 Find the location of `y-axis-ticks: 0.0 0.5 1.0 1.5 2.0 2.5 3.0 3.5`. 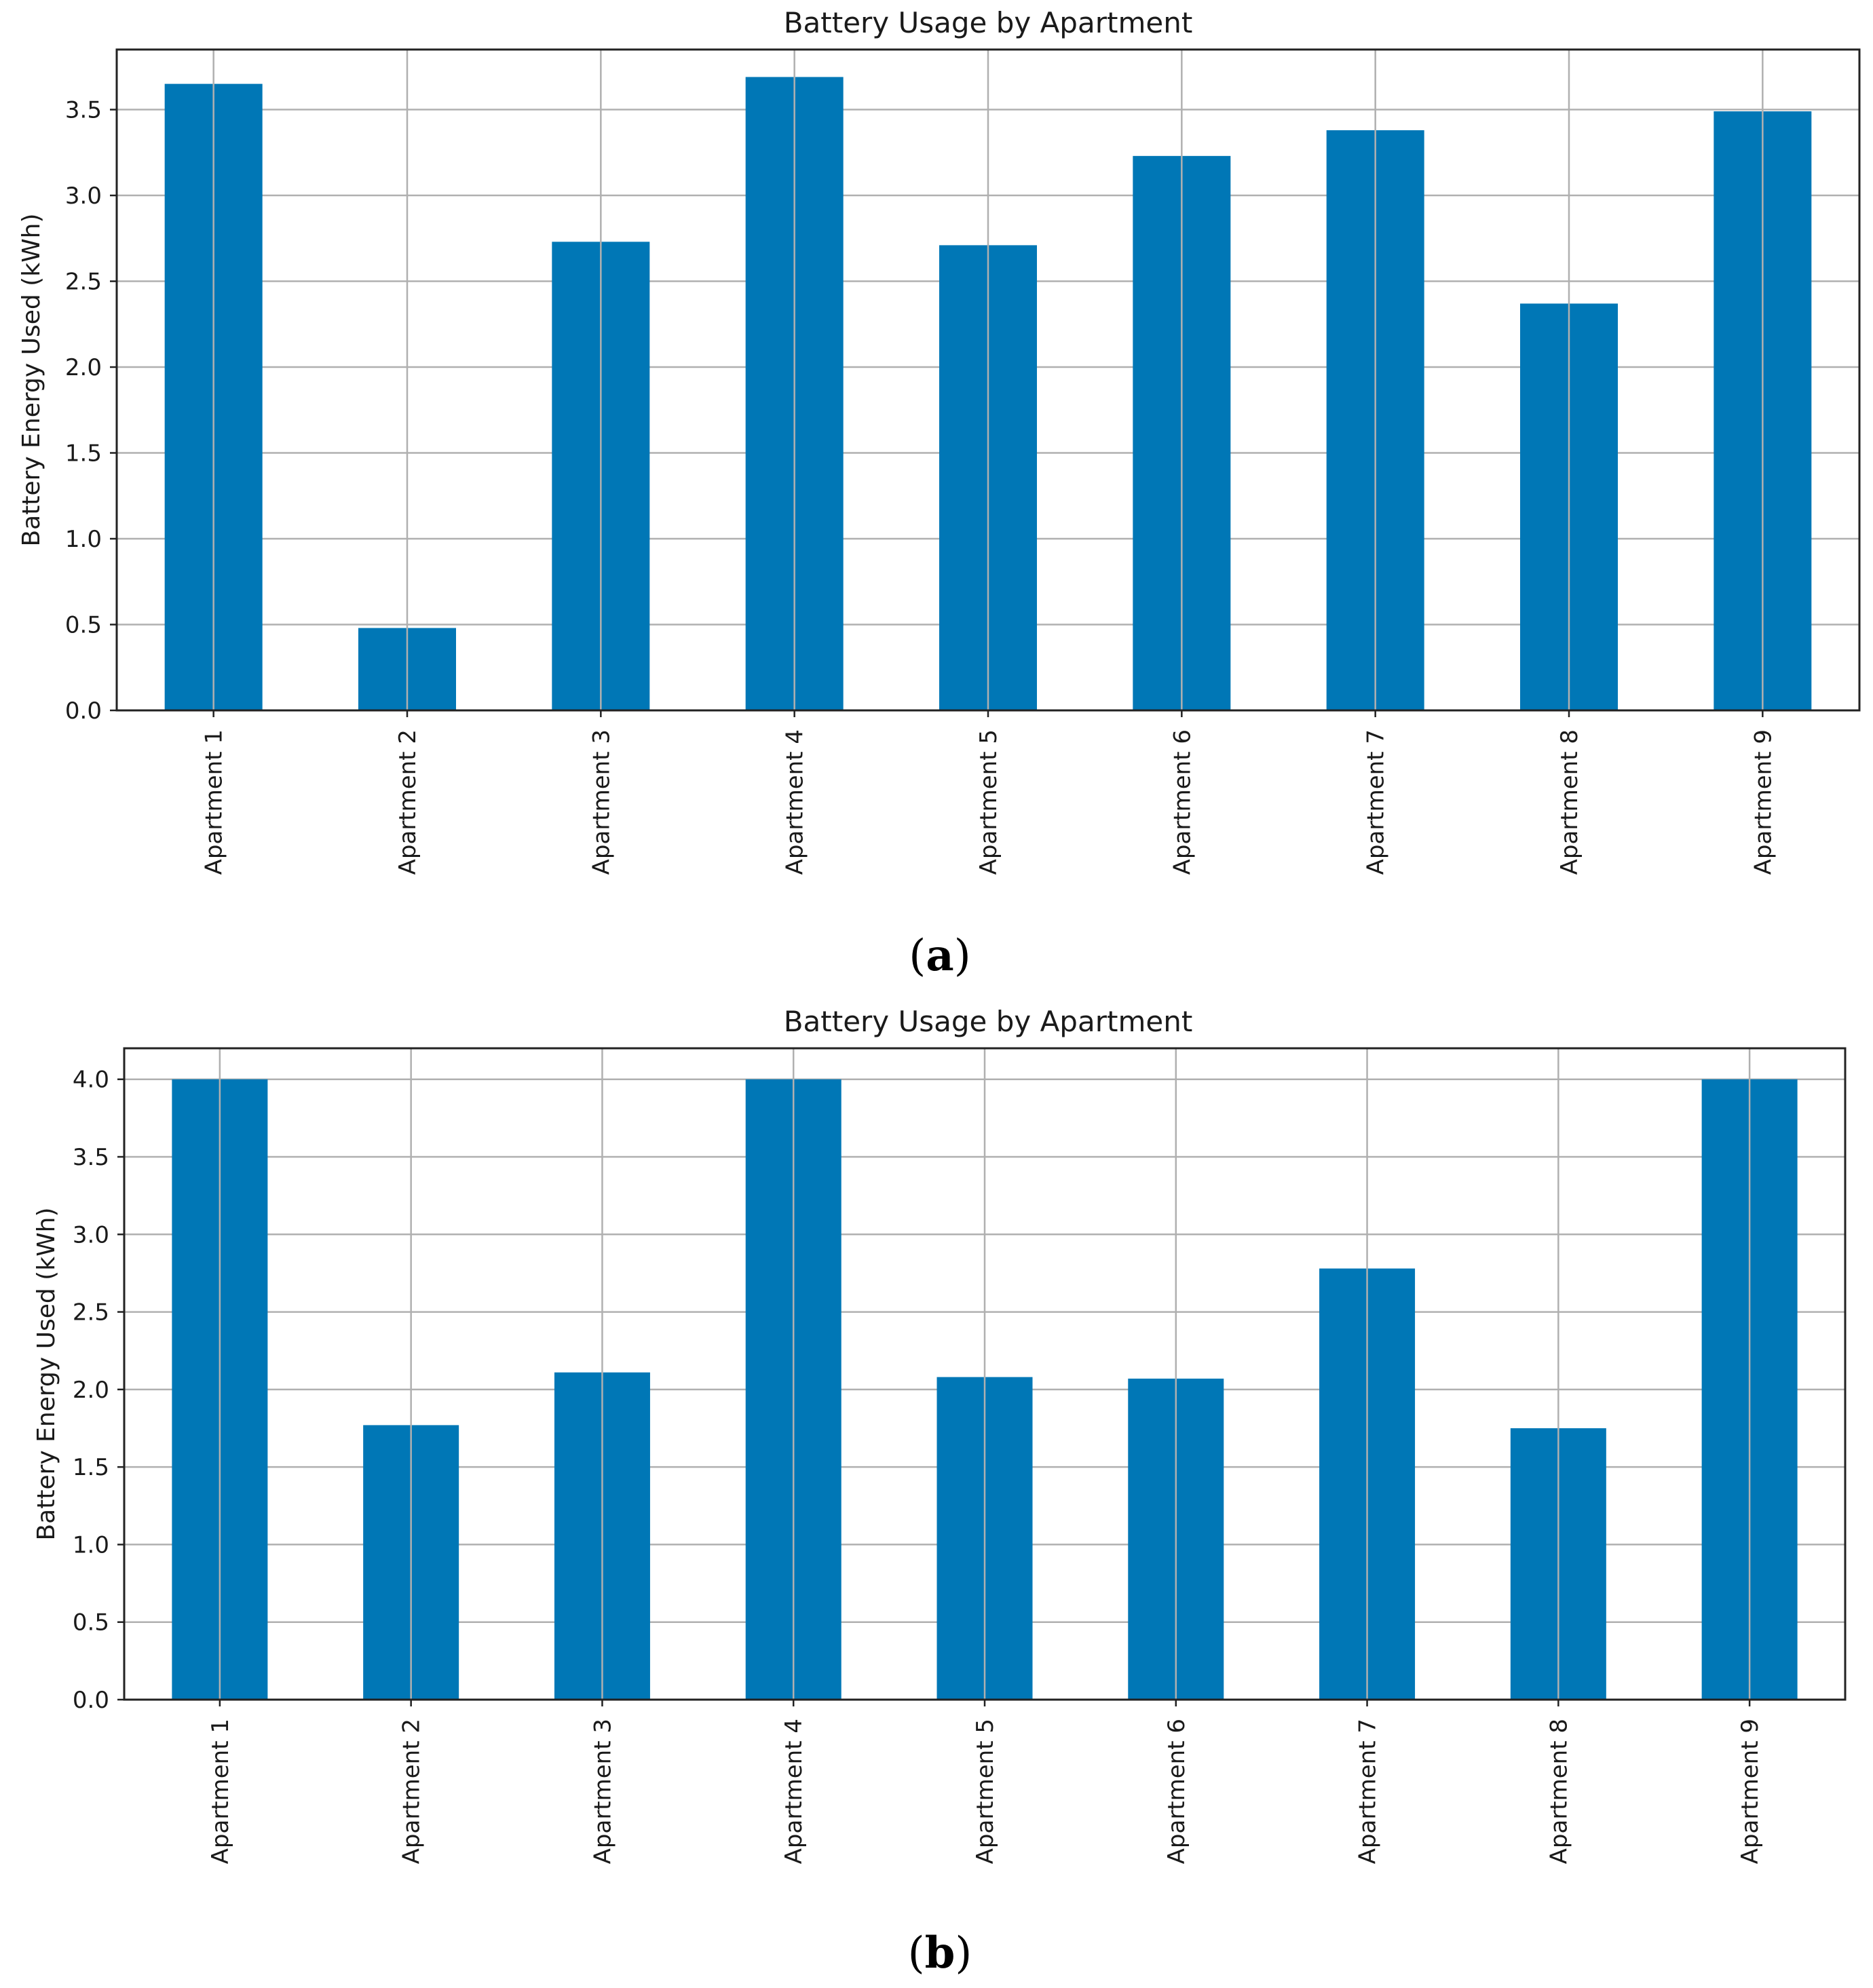

y-axis-ticks: 0.0 0.5 1.0 1.5 2.0 2.5 3.0 3.5 is located at coordinates (91, 411).